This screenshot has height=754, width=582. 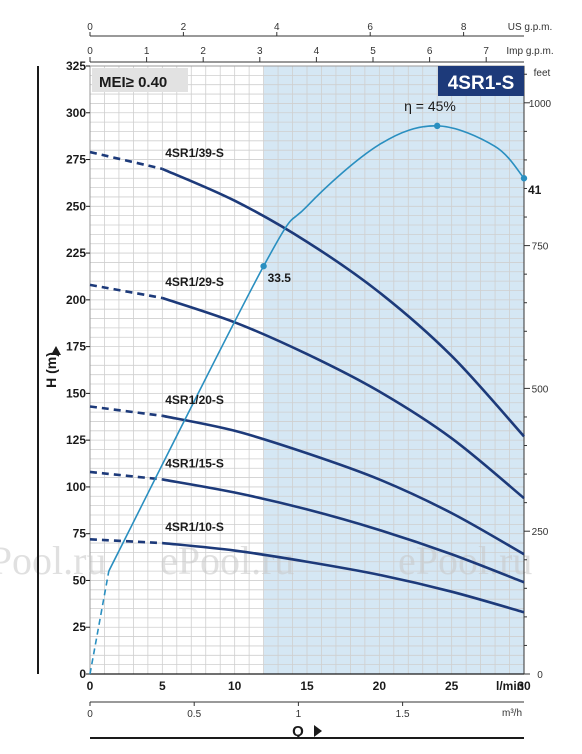 What do you see at coordinates (76, 300) in the screenshot?
I see `y-tick-label: 200` at bounding box center [76, 300].